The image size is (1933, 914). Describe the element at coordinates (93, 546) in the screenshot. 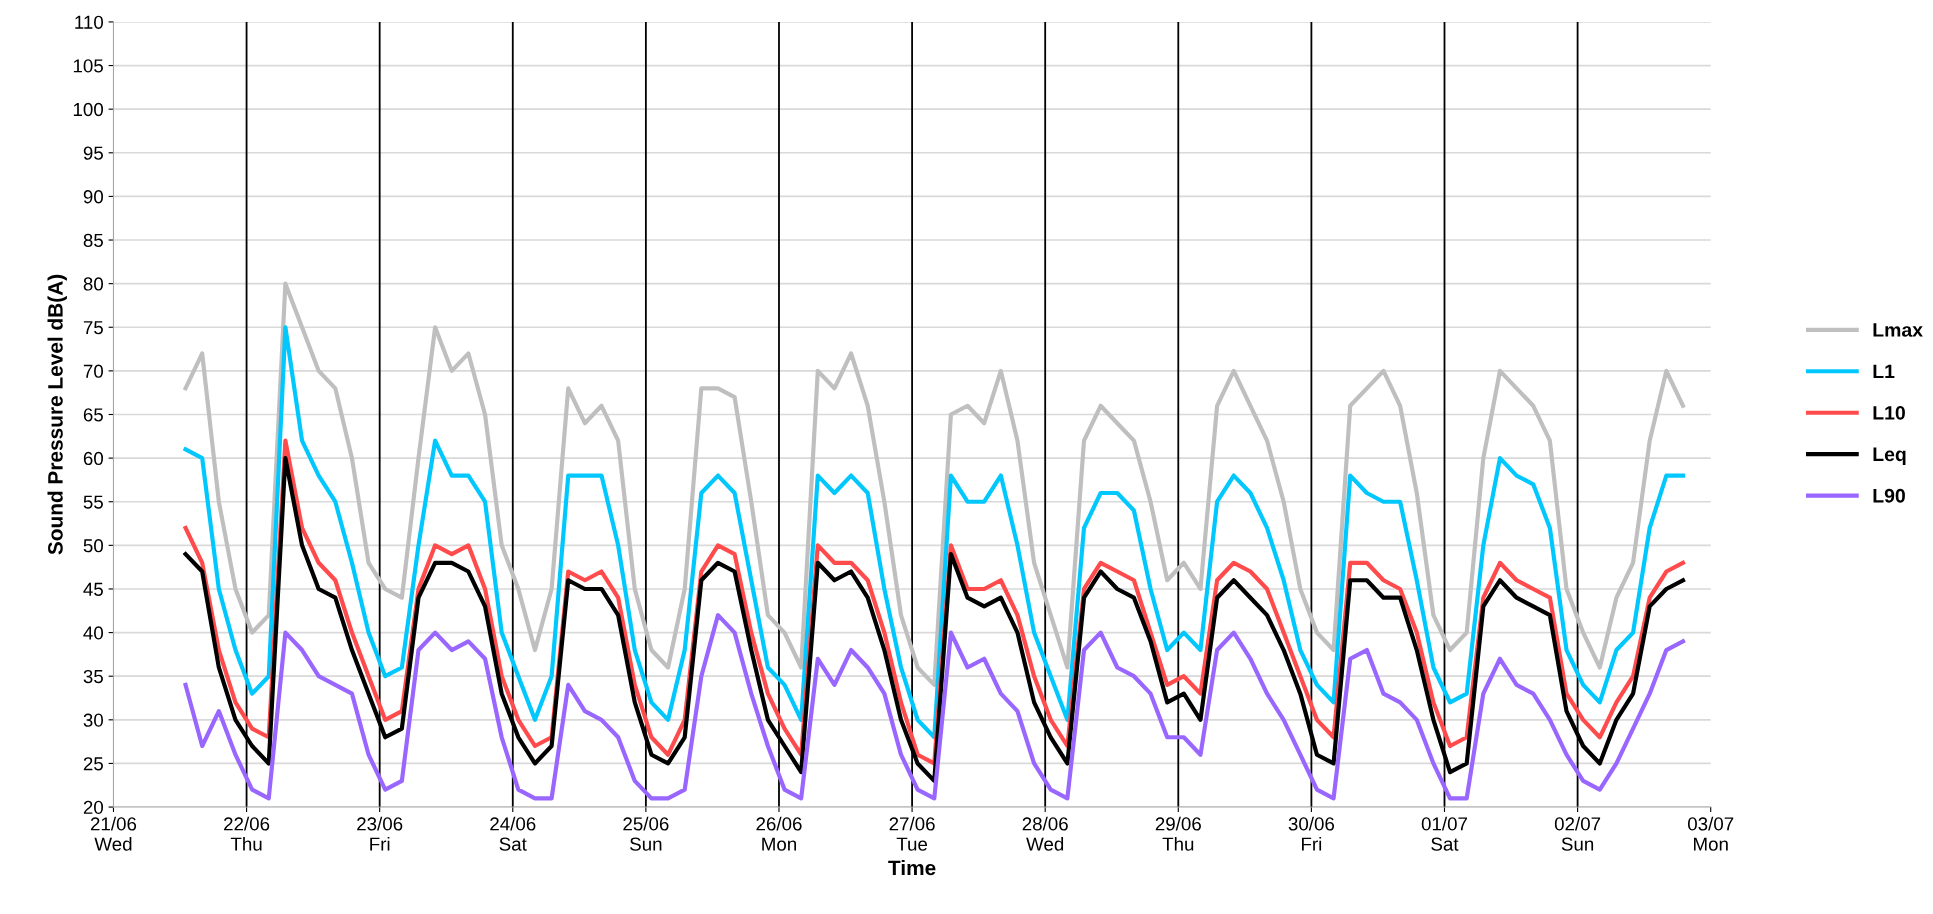

I see `y-tick-label: 50` at that location.